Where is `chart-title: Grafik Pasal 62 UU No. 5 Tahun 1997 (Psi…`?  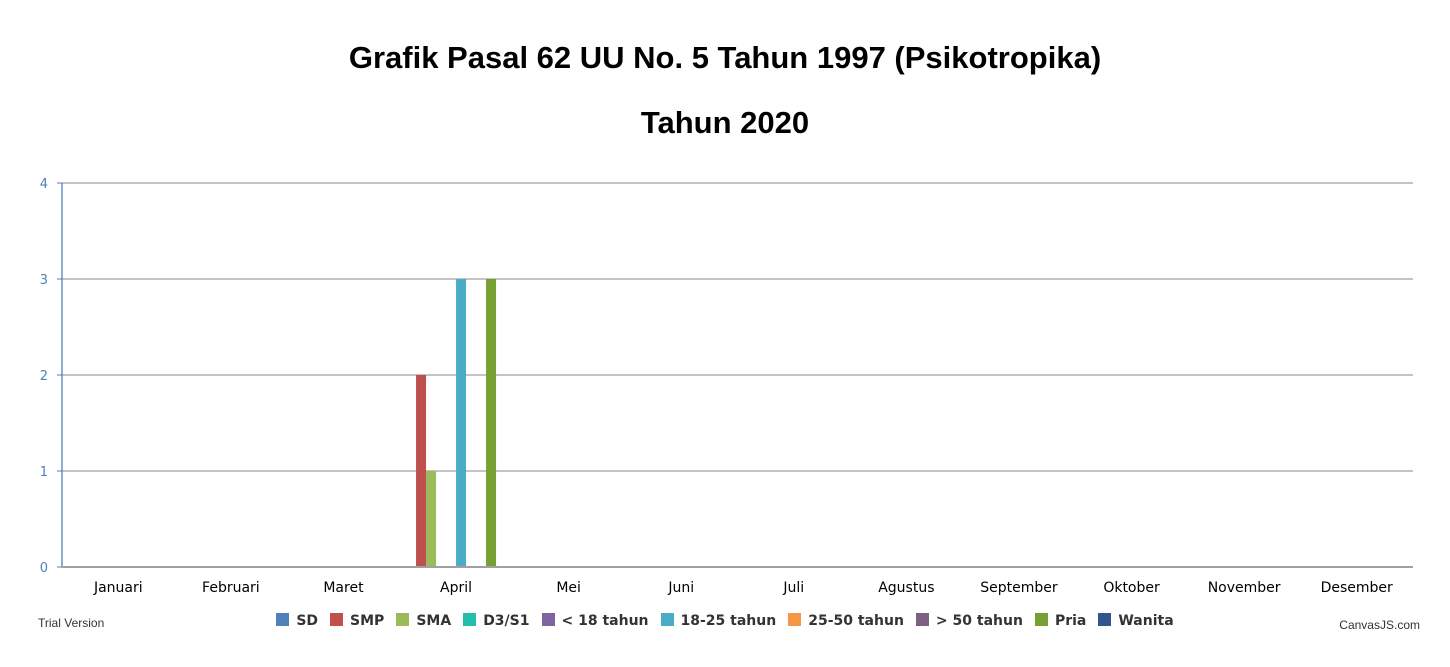
chart-title: Grafik Pasal 62 UU No. 5 Tahun 1997 (Psi… is located at coordinates (725, 57).